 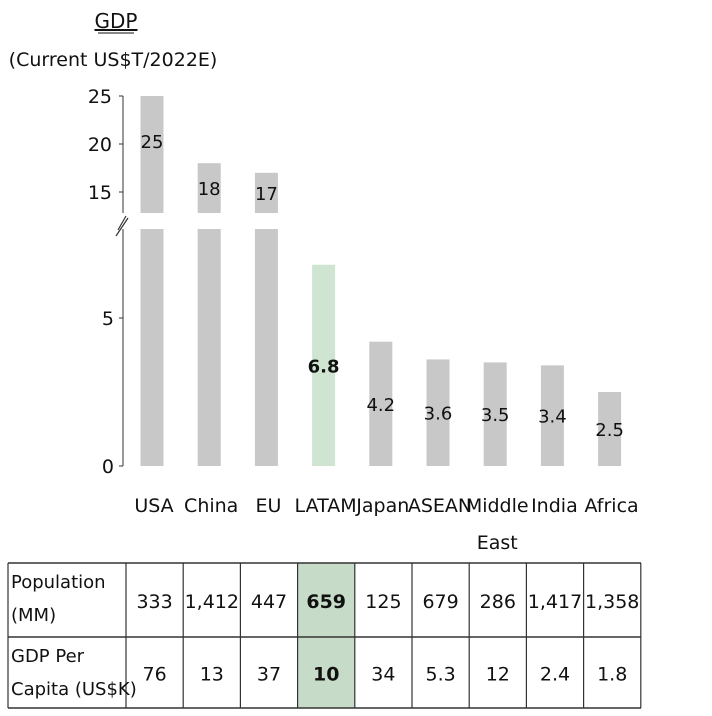 I want to click on table-cell: 447, so click(x=269, y=602).